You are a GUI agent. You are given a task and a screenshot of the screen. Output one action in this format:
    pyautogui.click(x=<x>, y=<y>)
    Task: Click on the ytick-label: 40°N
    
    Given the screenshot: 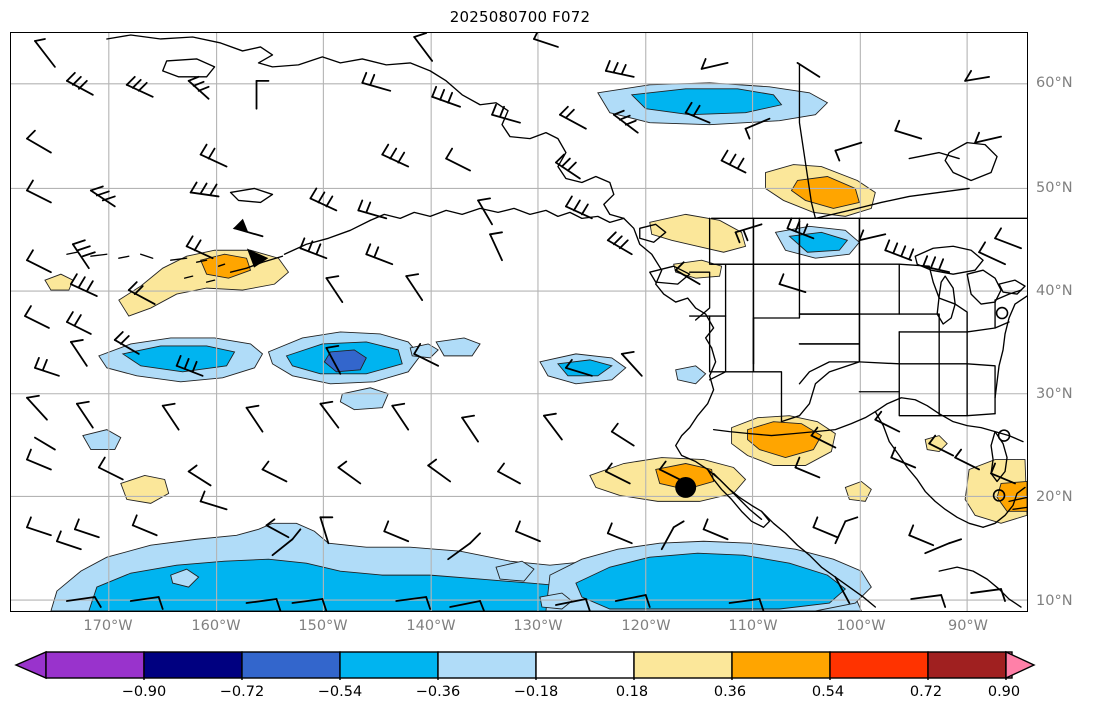 What is the action you would take?
    pyautogui.click(x=1054, y=291)
    